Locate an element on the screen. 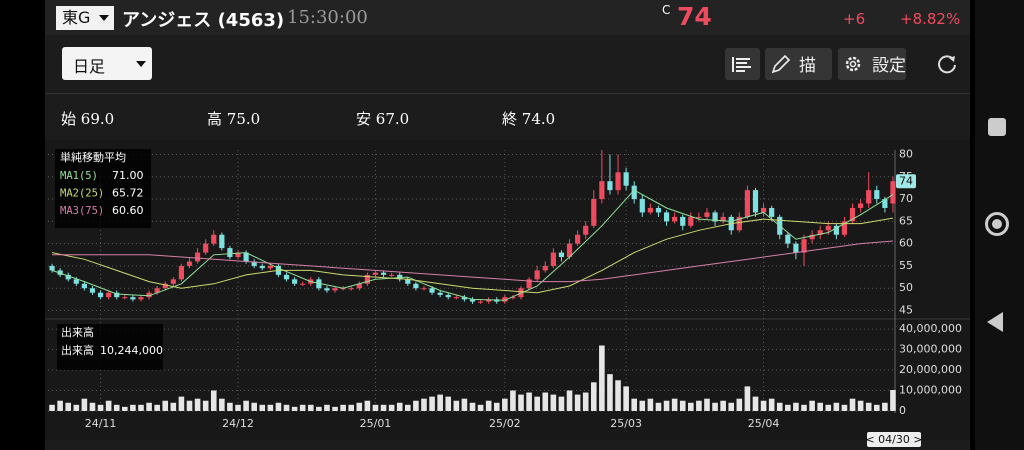 The height and width of the screenshot is (450, 1024). period-select: 日足 is located at coordinates (107, 63).